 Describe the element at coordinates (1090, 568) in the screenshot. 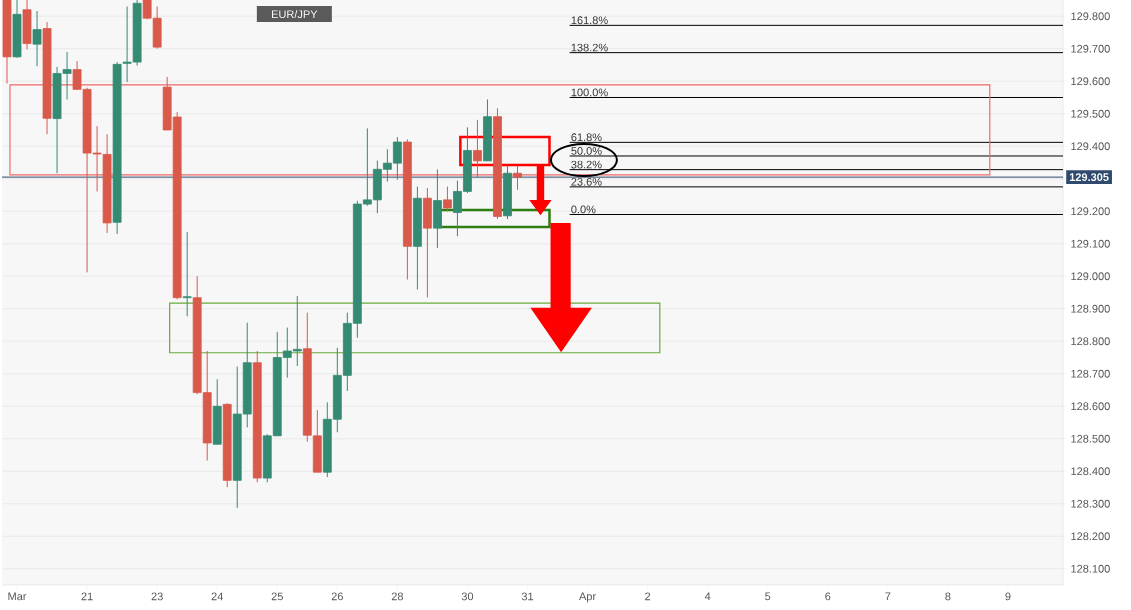

I see `y-tick-label: 128.100` at that location.